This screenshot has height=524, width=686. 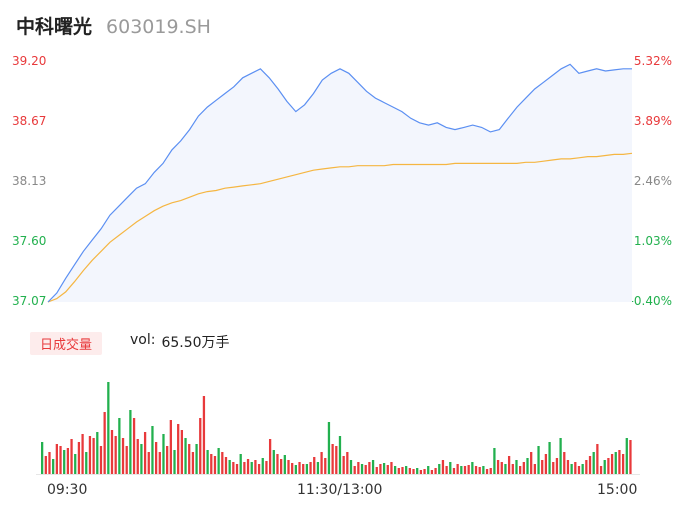 What do you see at coordinates (340, 490) in the screenshot?
I see `x-tick-midday: 11:30/13:00` at bounding box center [340, 490].